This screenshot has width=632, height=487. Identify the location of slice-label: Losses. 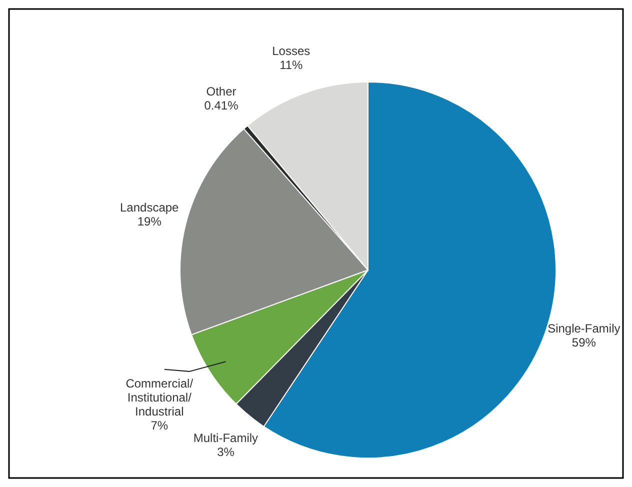
(291, 51).